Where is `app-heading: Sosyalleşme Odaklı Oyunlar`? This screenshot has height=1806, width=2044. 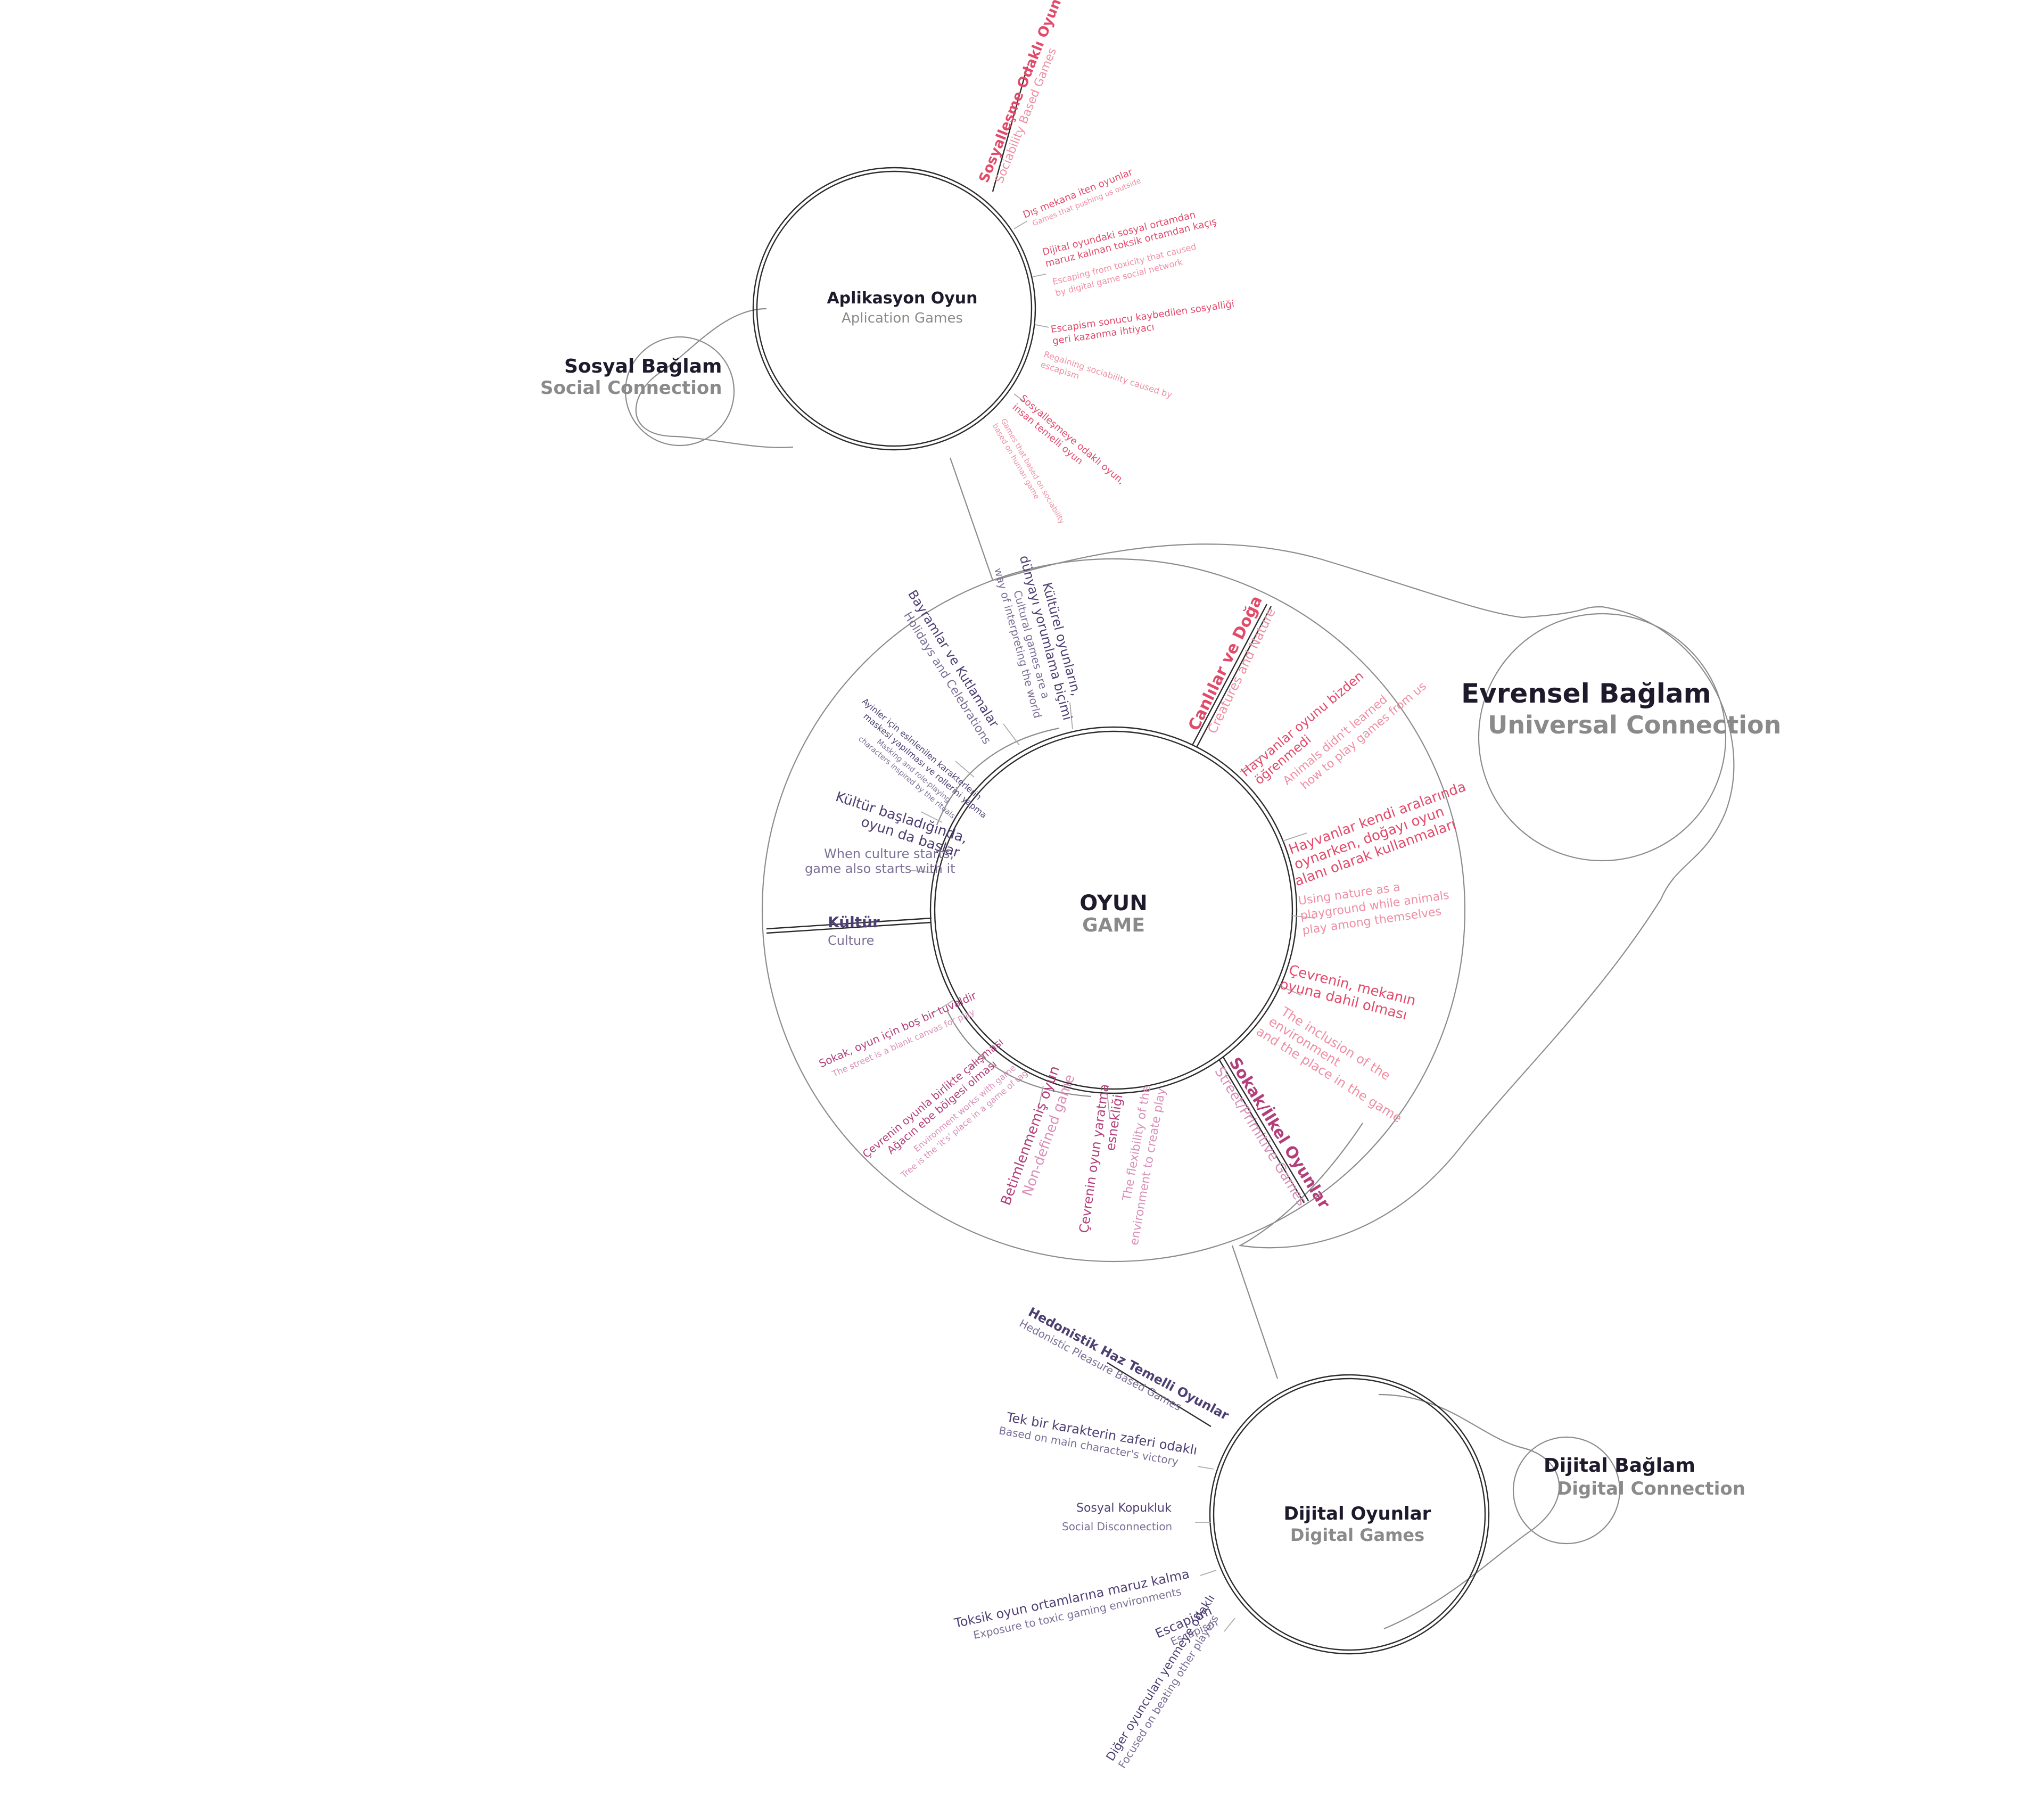 app-heading: Sosyalleşme Odaklı Oyunlar is located at coordinates (1024, 92).